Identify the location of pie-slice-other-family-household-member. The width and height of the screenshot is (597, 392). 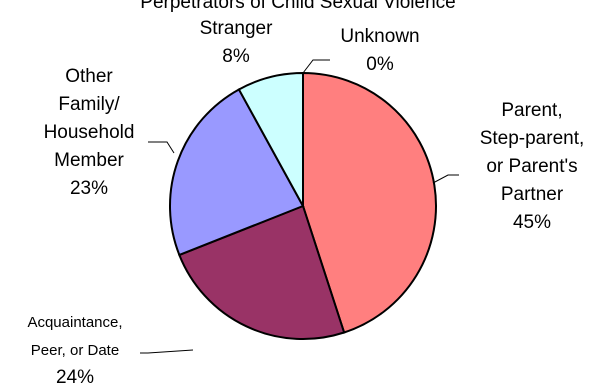
(237, 172).